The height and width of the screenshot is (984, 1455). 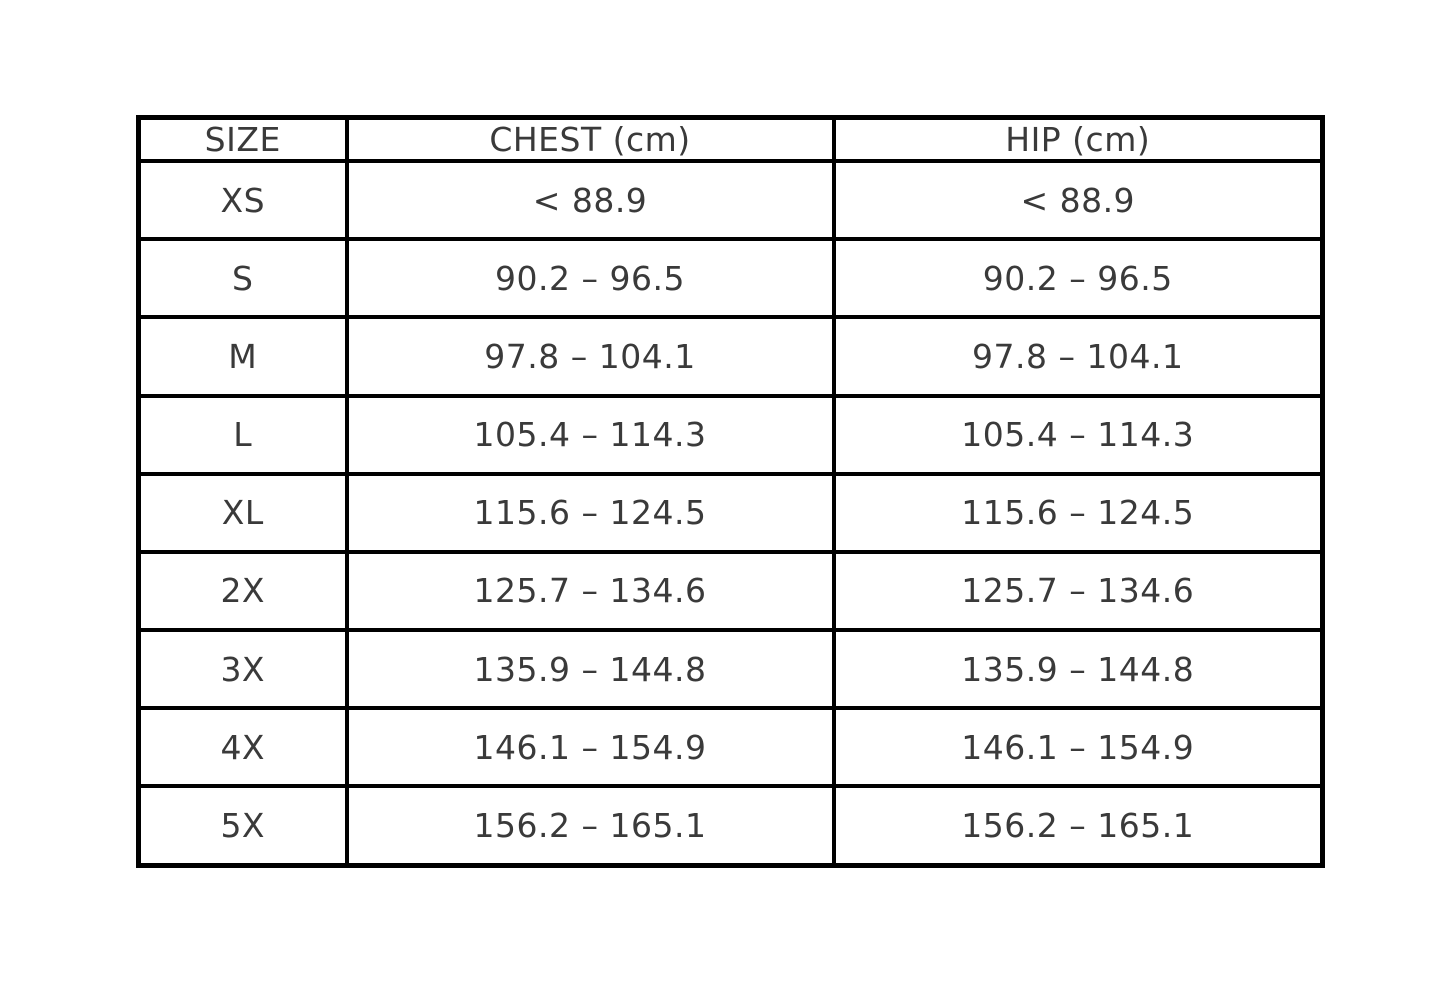 What do you see at coordinates (590, 278) in the screenshot?
I see `chest-cell: 90.2 – 96.5` at bounding box center [590, 278].